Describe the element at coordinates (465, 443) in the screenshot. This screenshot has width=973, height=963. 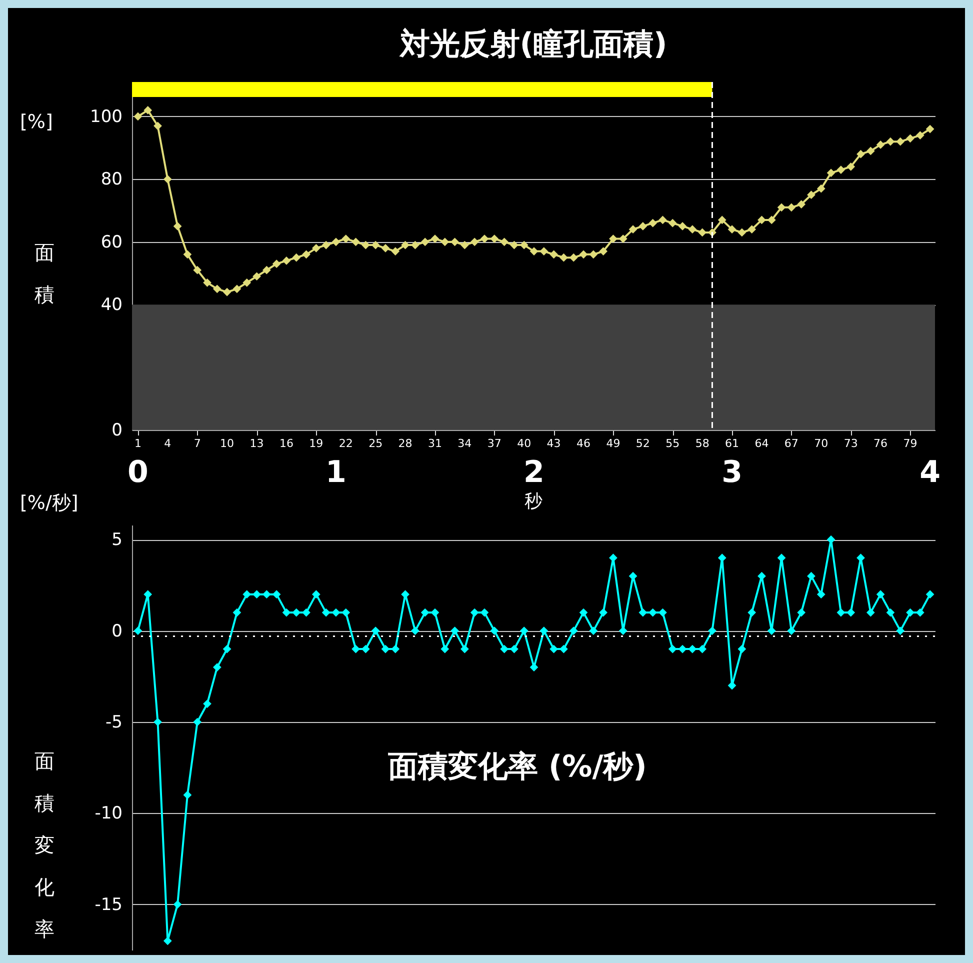
I see `x-tick-label: 34` at that location.